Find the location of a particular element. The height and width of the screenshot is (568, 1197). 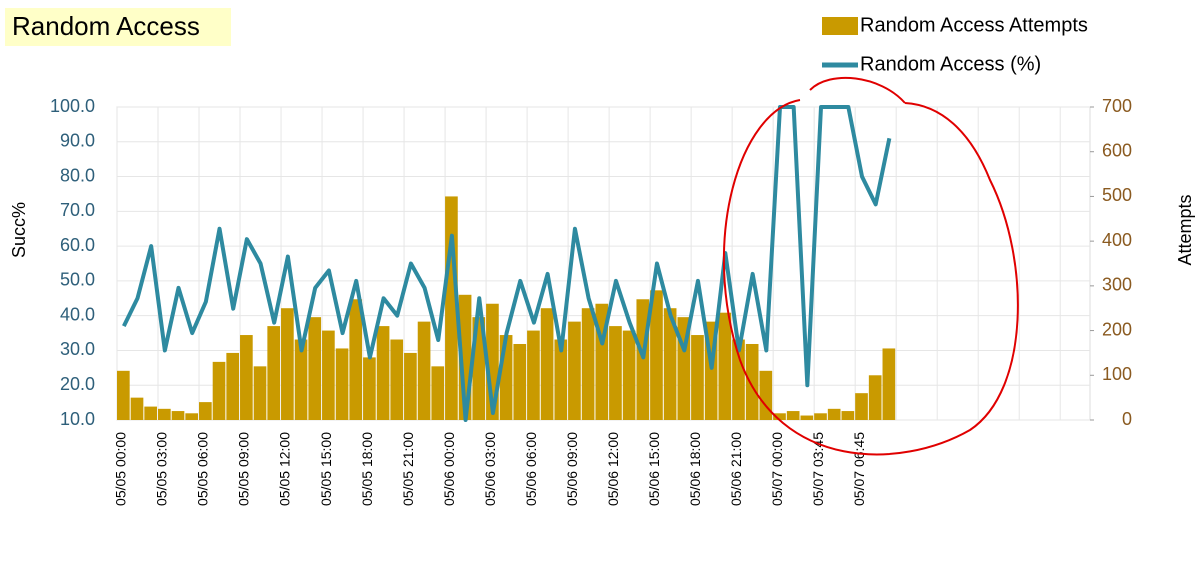

y2-axis-title: Attempts is located at coordinates (1185, 229).